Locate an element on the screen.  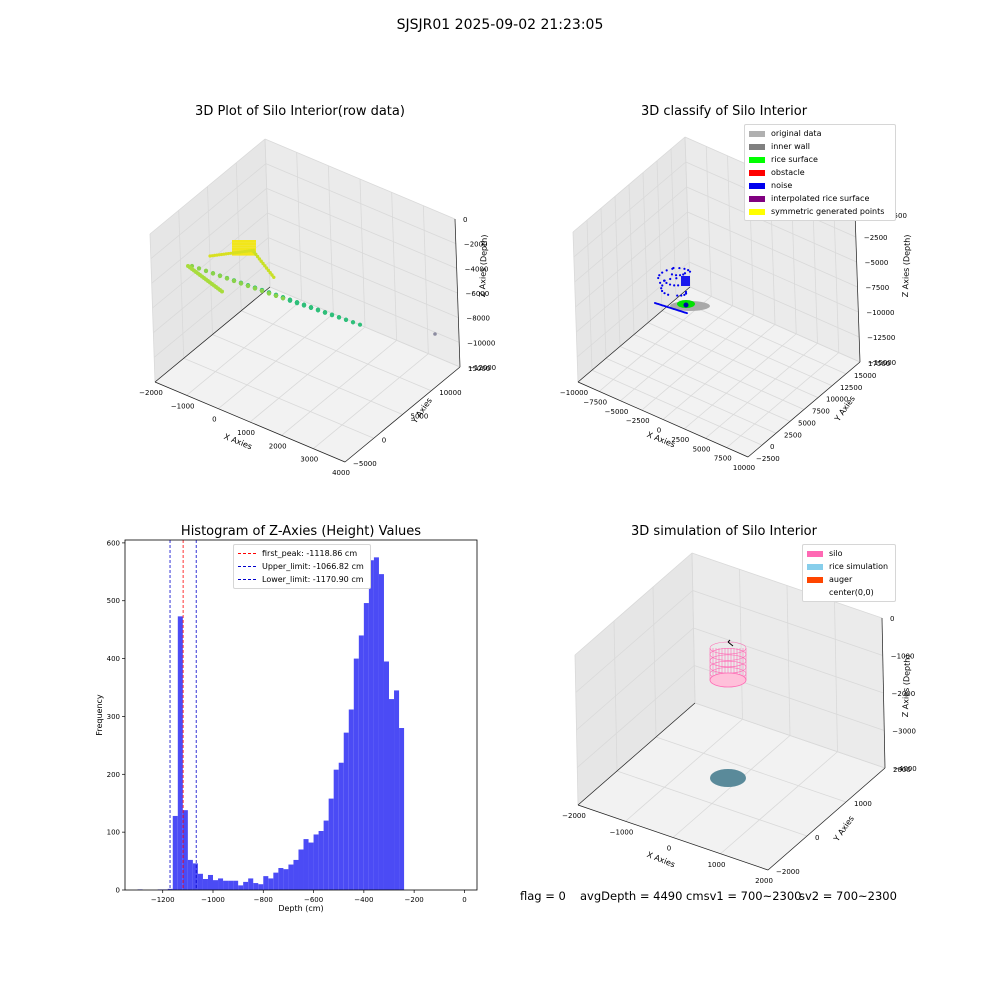
simulation-legend: silo rice simulation auger center(0,0) is located at coordinates (849, 573).